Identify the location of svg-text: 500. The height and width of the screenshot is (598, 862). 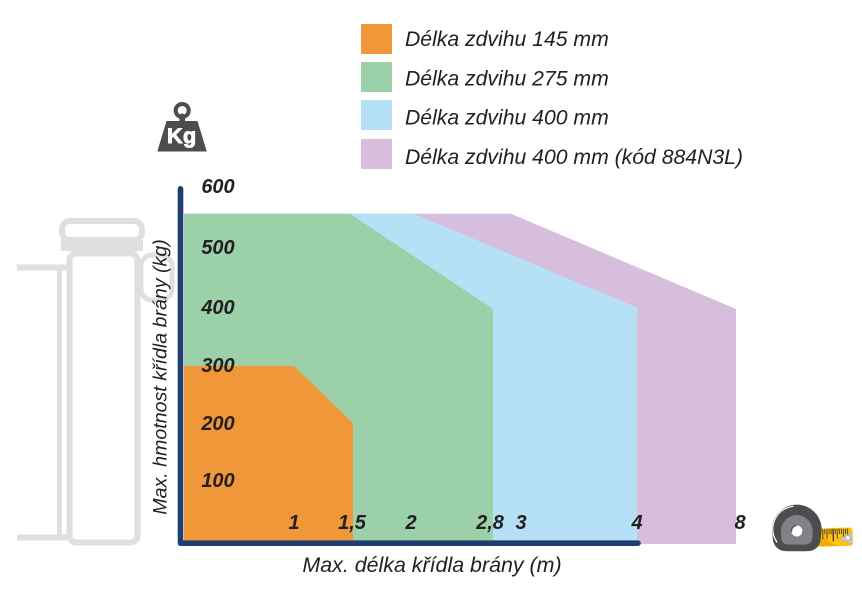
(217, 248).